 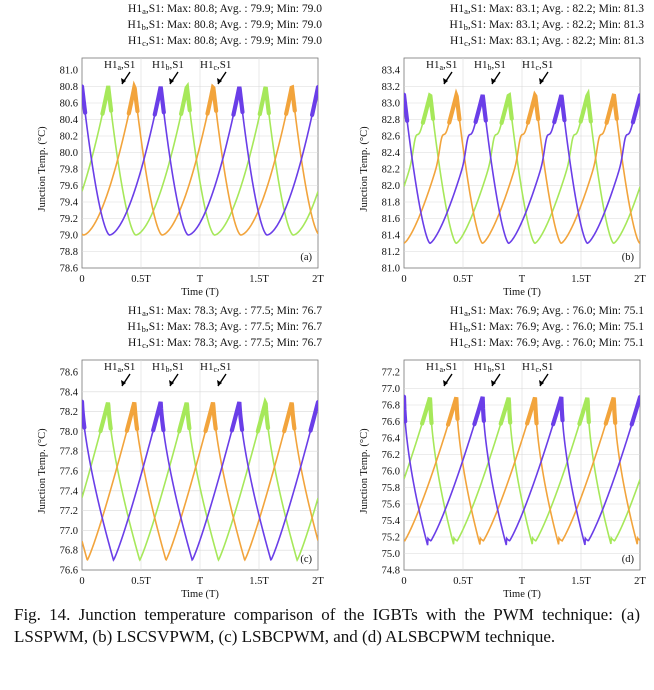 What do you see at coordinates (69, 203) in the screenshot?
I see `y-tick-label: 79.4` at bounding box center [69, 203].